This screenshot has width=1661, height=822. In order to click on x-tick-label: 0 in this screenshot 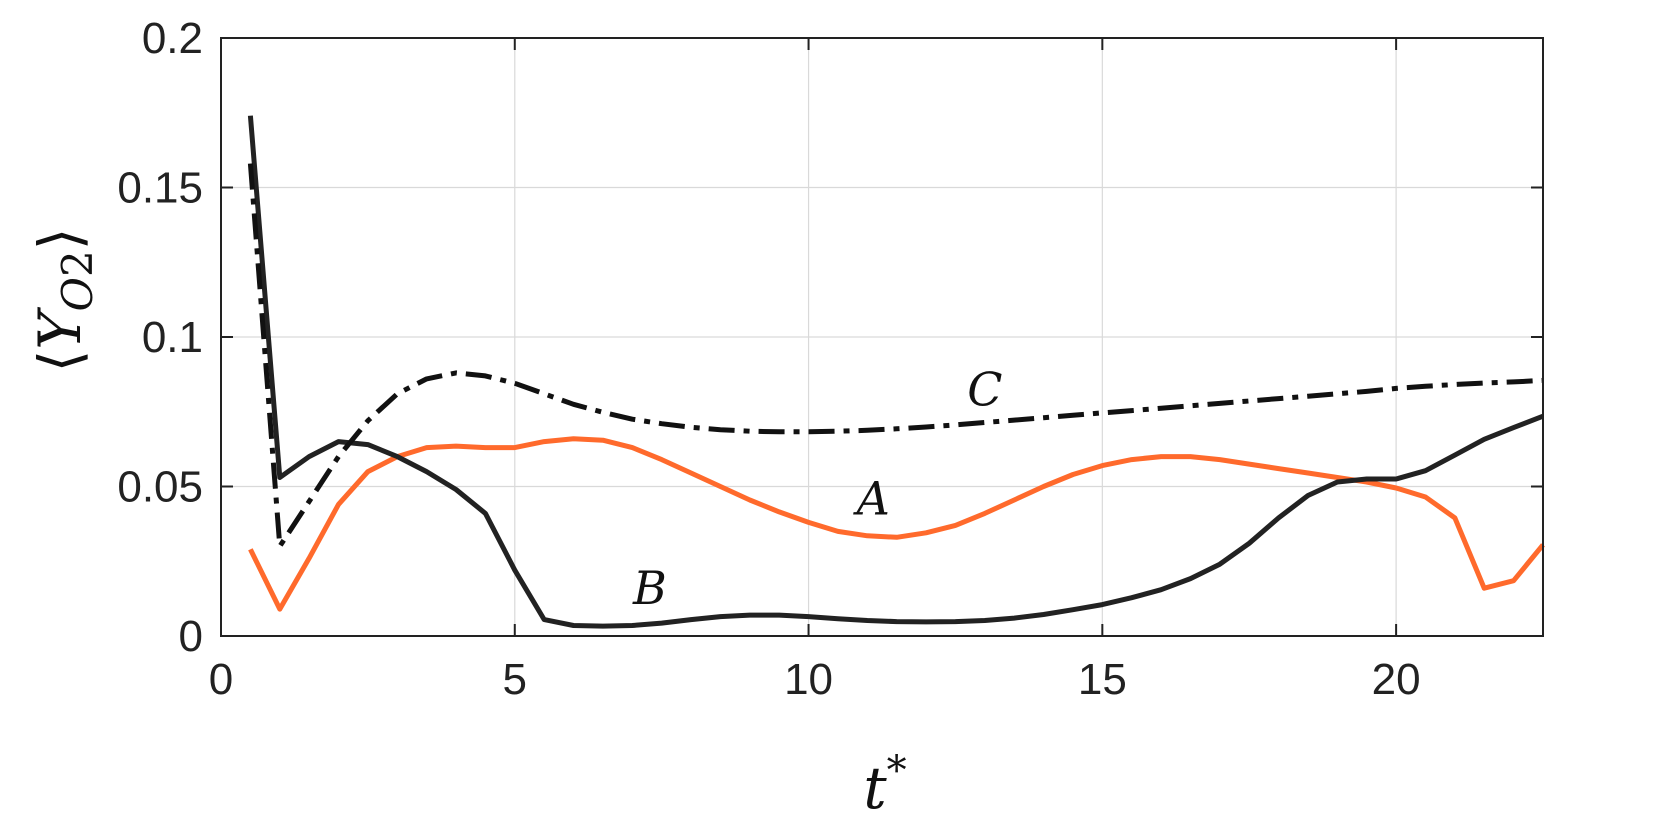, I will do `click(221, 679)`.